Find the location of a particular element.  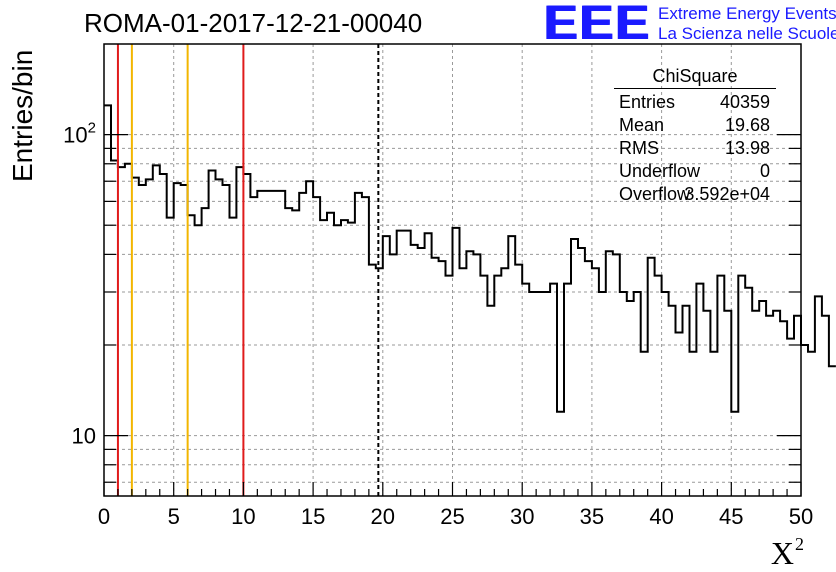

x-tick-label: 5 is located at coordinates (174, 516).